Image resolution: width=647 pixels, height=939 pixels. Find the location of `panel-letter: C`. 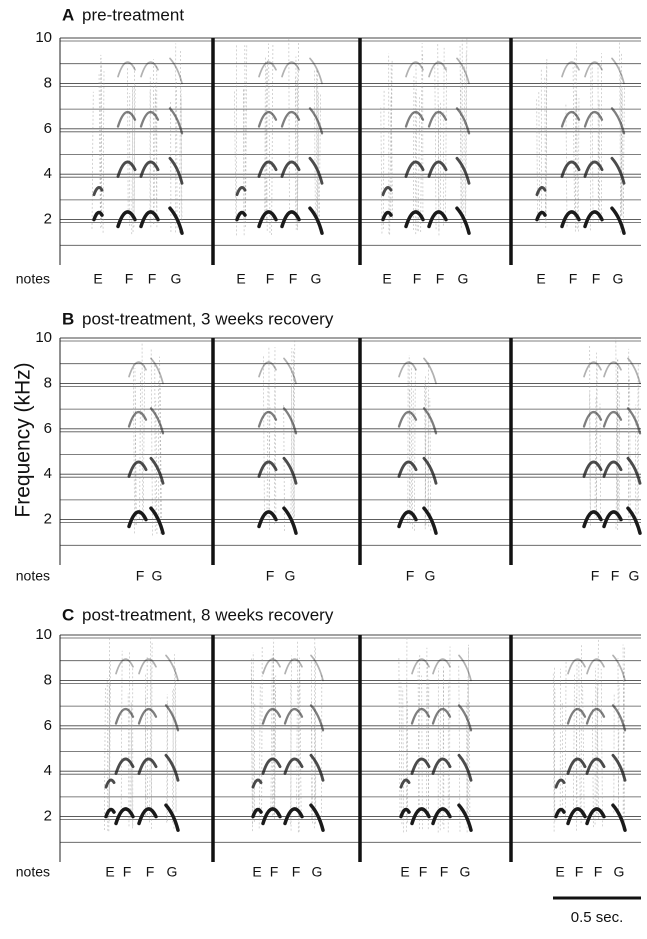

panel-letter: C is located at coordinates (68, 614).